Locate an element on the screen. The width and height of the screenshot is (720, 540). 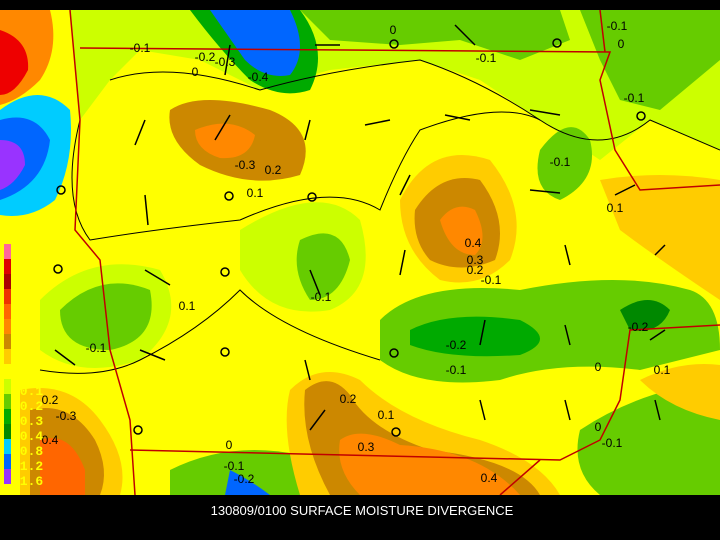
legend-label: -0.1 is located at coordinates (27, 391).